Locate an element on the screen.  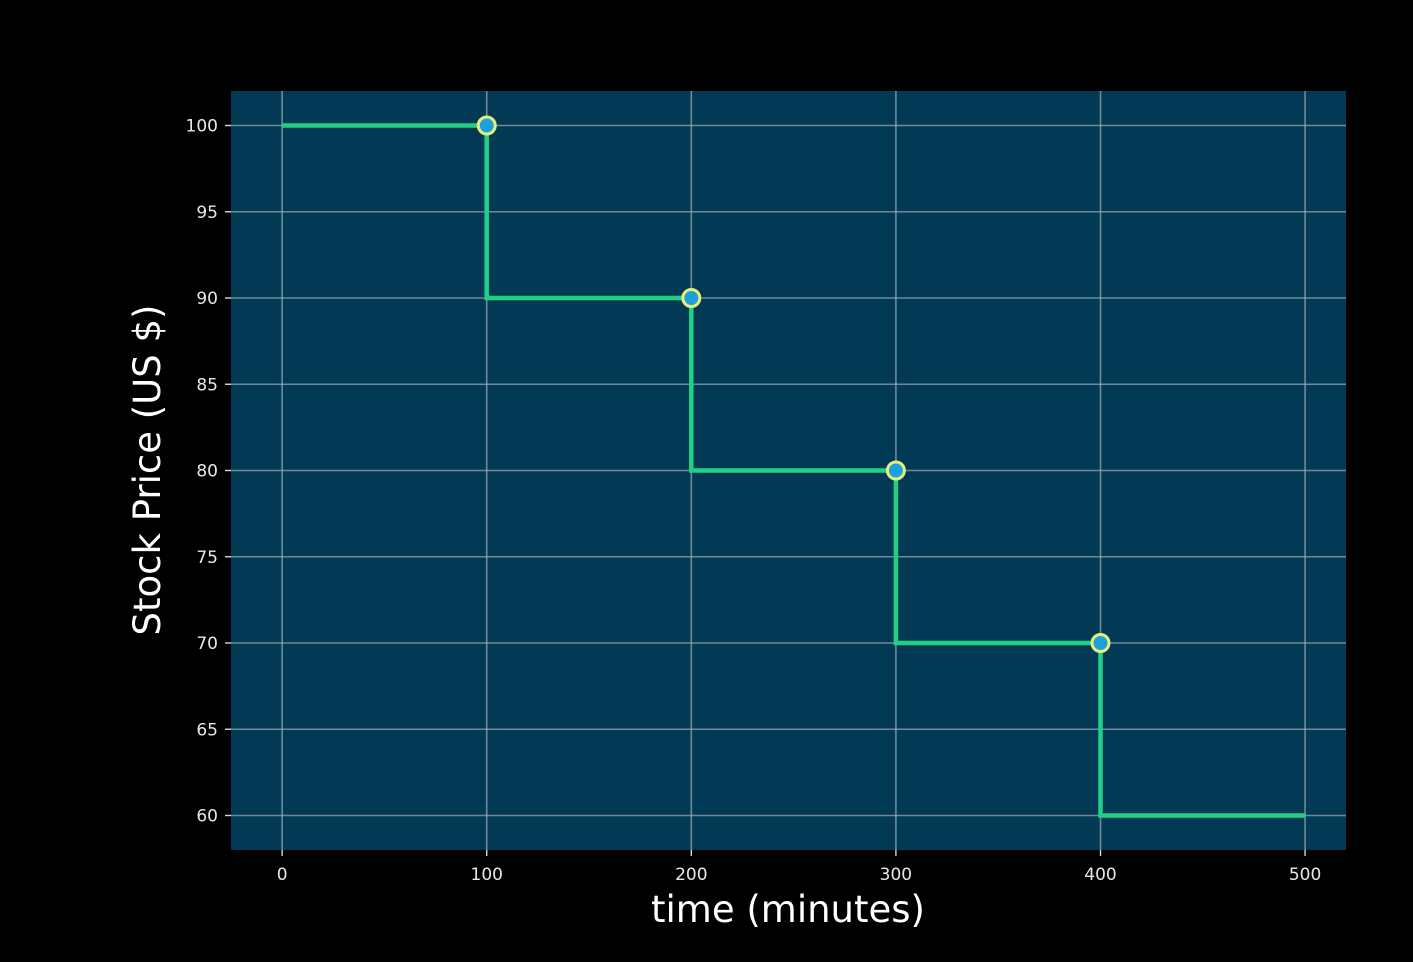
y-tick-label: 75 is located at coordinates (207, 558).